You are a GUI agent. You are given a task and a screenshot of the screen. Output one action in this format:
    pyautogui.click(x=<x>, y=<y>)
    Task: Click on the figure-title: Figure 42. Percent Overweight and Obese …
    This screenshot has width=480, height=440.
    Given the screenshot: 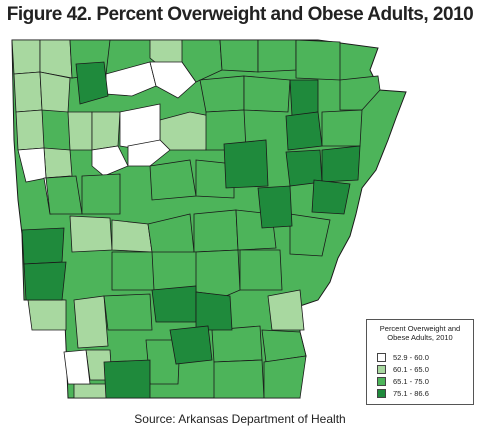 What is the action you would take?
    pyautogui.click(x=240, y=14)
    